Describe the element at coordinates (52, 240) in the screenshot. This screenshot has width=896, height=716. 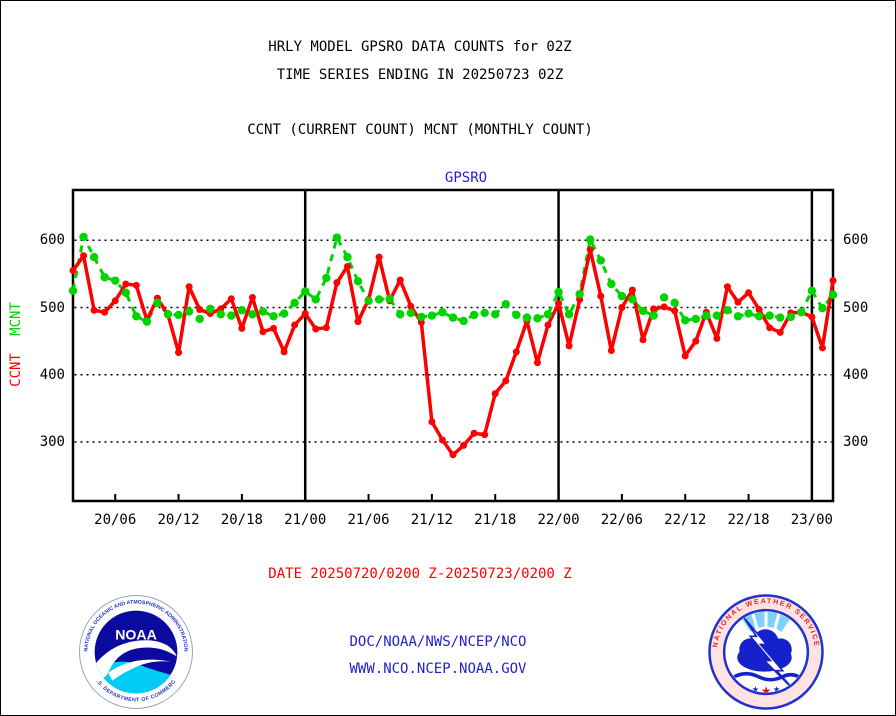
I see `y-tick-label-left: 600` at that location.